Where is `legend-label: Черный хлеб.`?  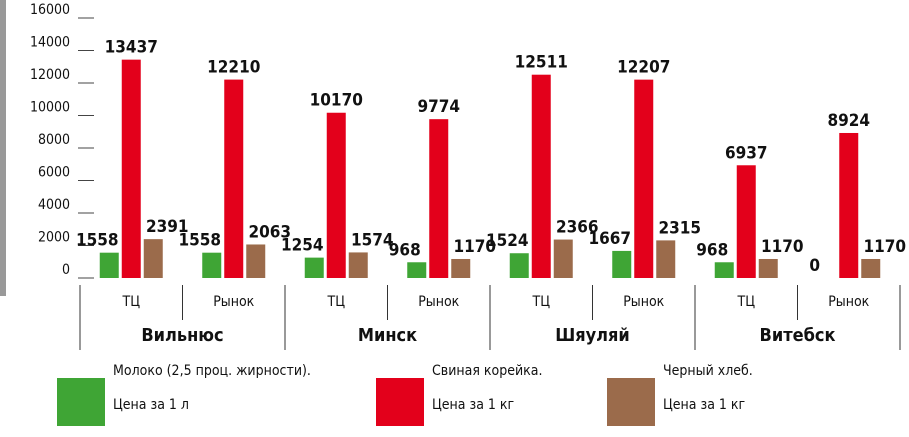 legend-label: Черный хлеб. is located at coordinates (708, 371).